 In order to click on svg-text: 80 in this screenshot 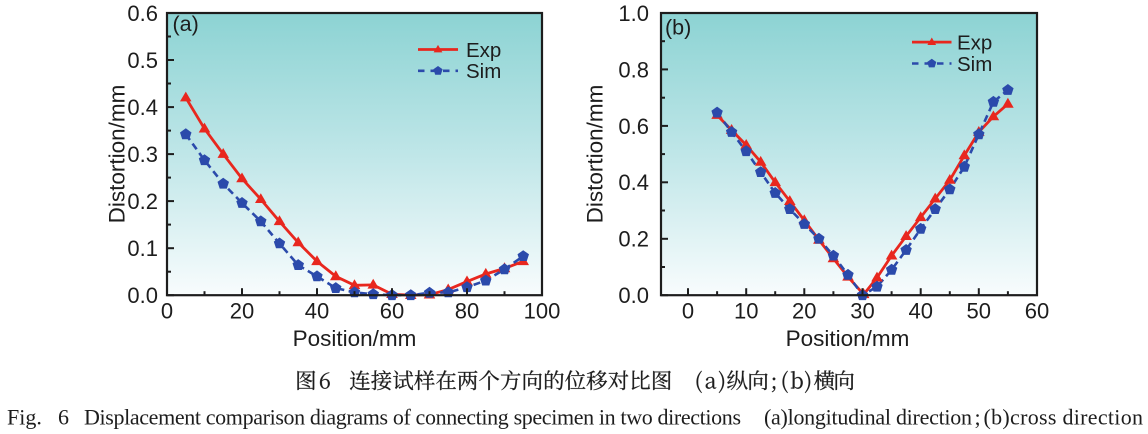, I will do `click(467, 311)`.